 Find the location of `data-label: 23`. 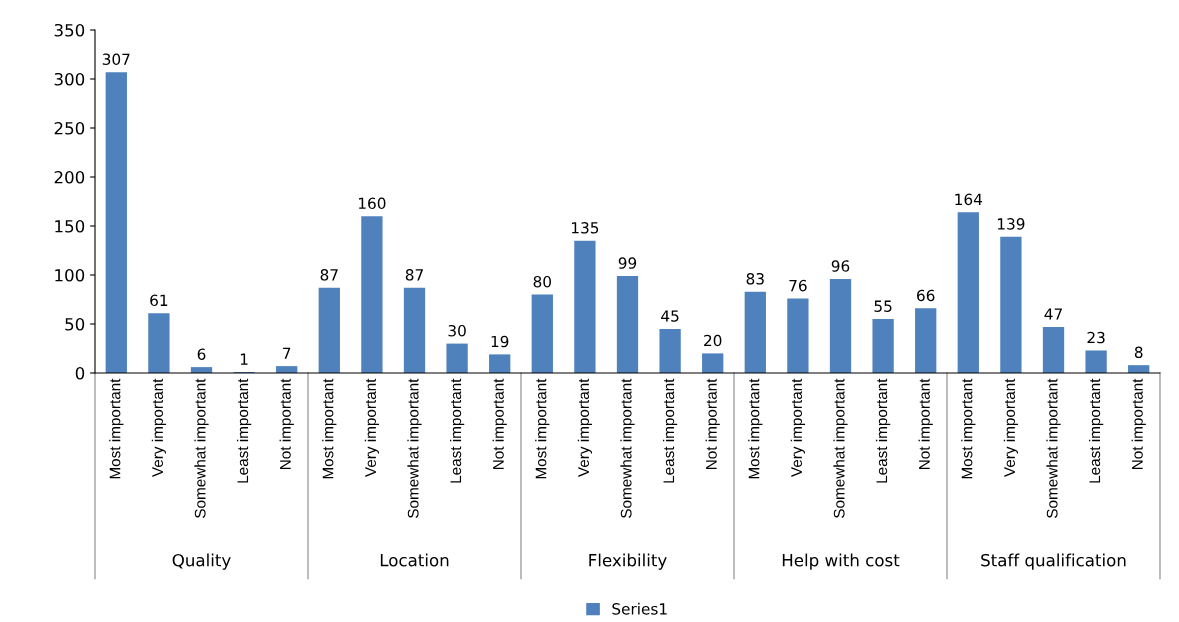

data-label: 23 is located at coordinates (1096, 337).